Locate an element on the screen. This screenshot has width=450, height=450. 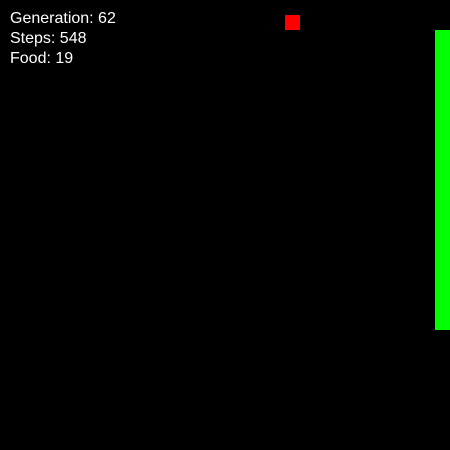
hud: Generation: 62 Steps: 548 Food: 19 is located at coordinates (63, 39).